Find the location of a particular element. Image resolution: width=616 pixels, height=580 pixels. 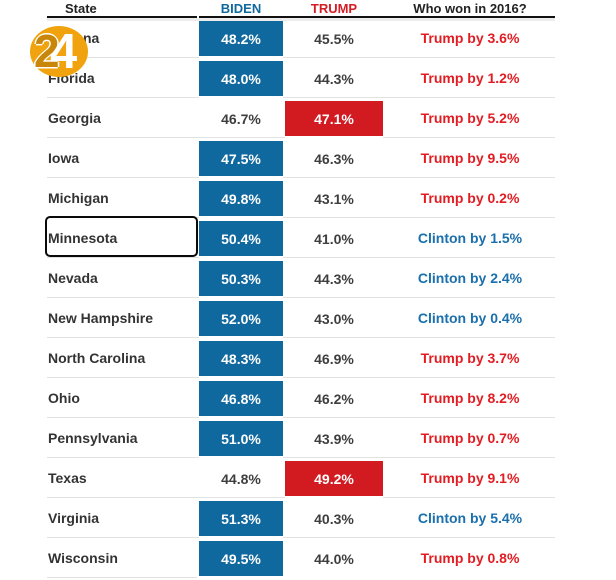

who-won-2016-cell: Trump by 9.5% is located at coordinates (470, 158).